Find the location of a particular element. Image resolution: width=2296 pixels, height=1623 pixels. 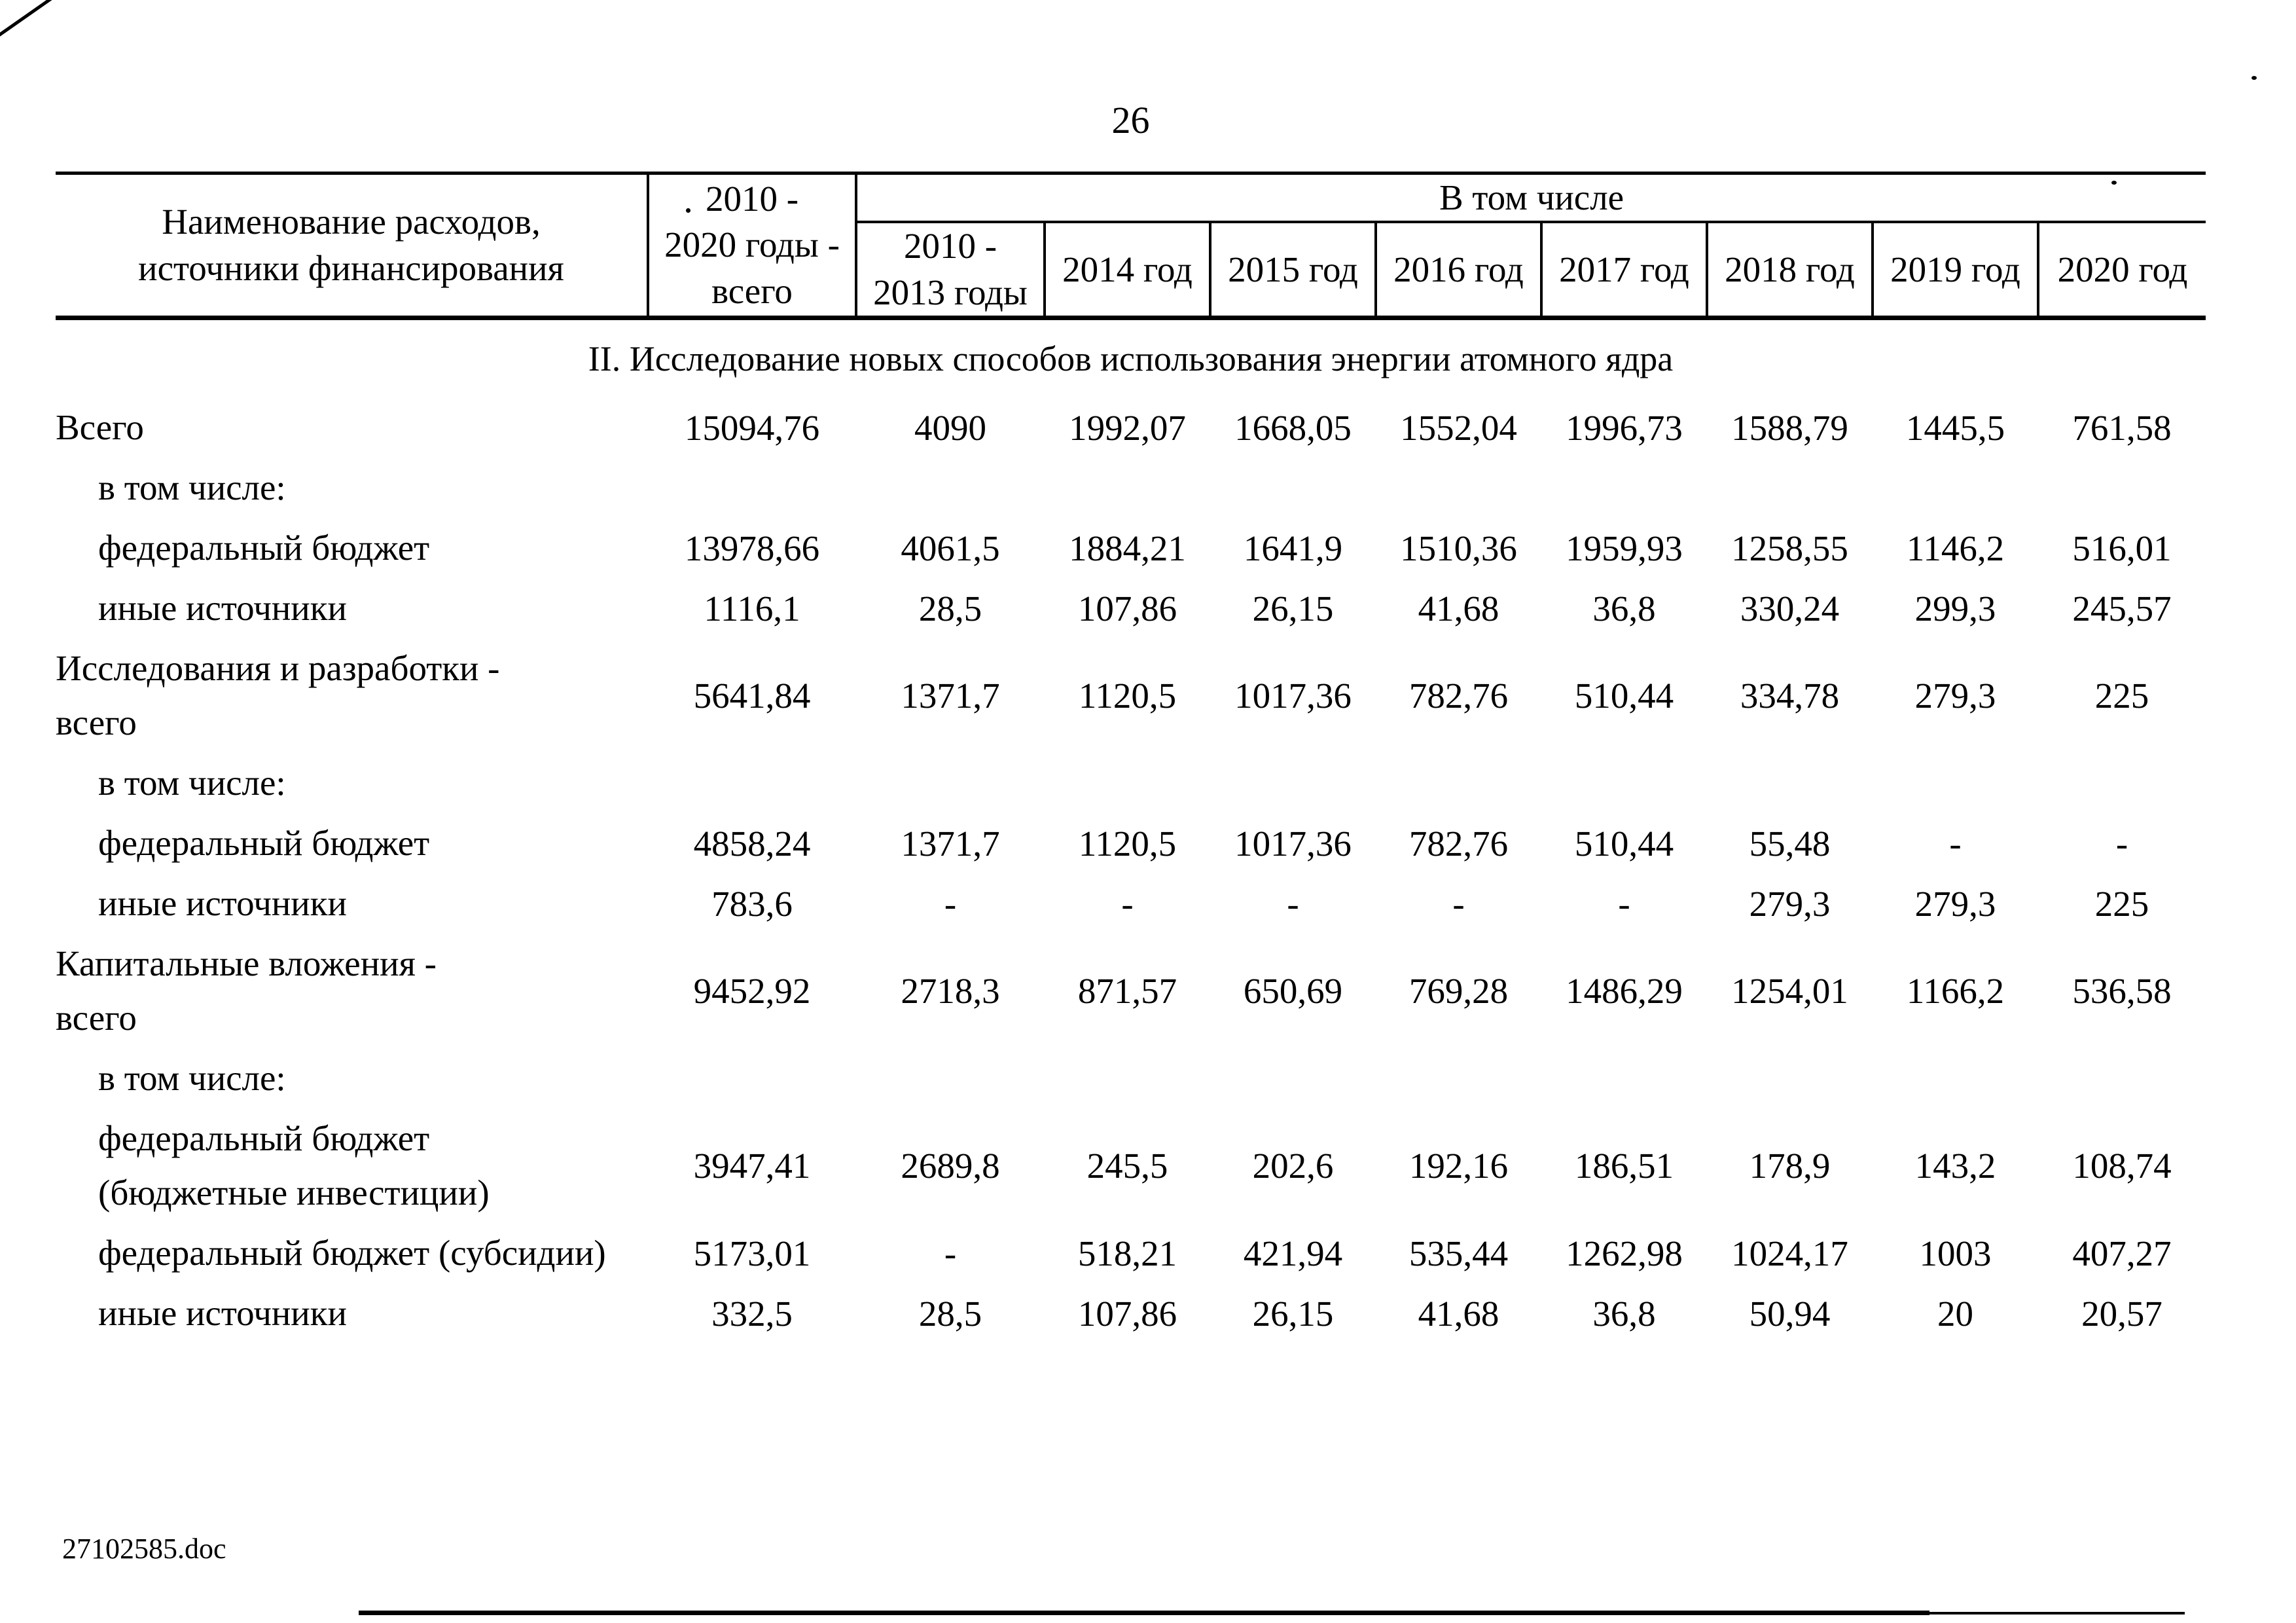

value-cell: 20,57 is located at coordinates (2121, 1313).